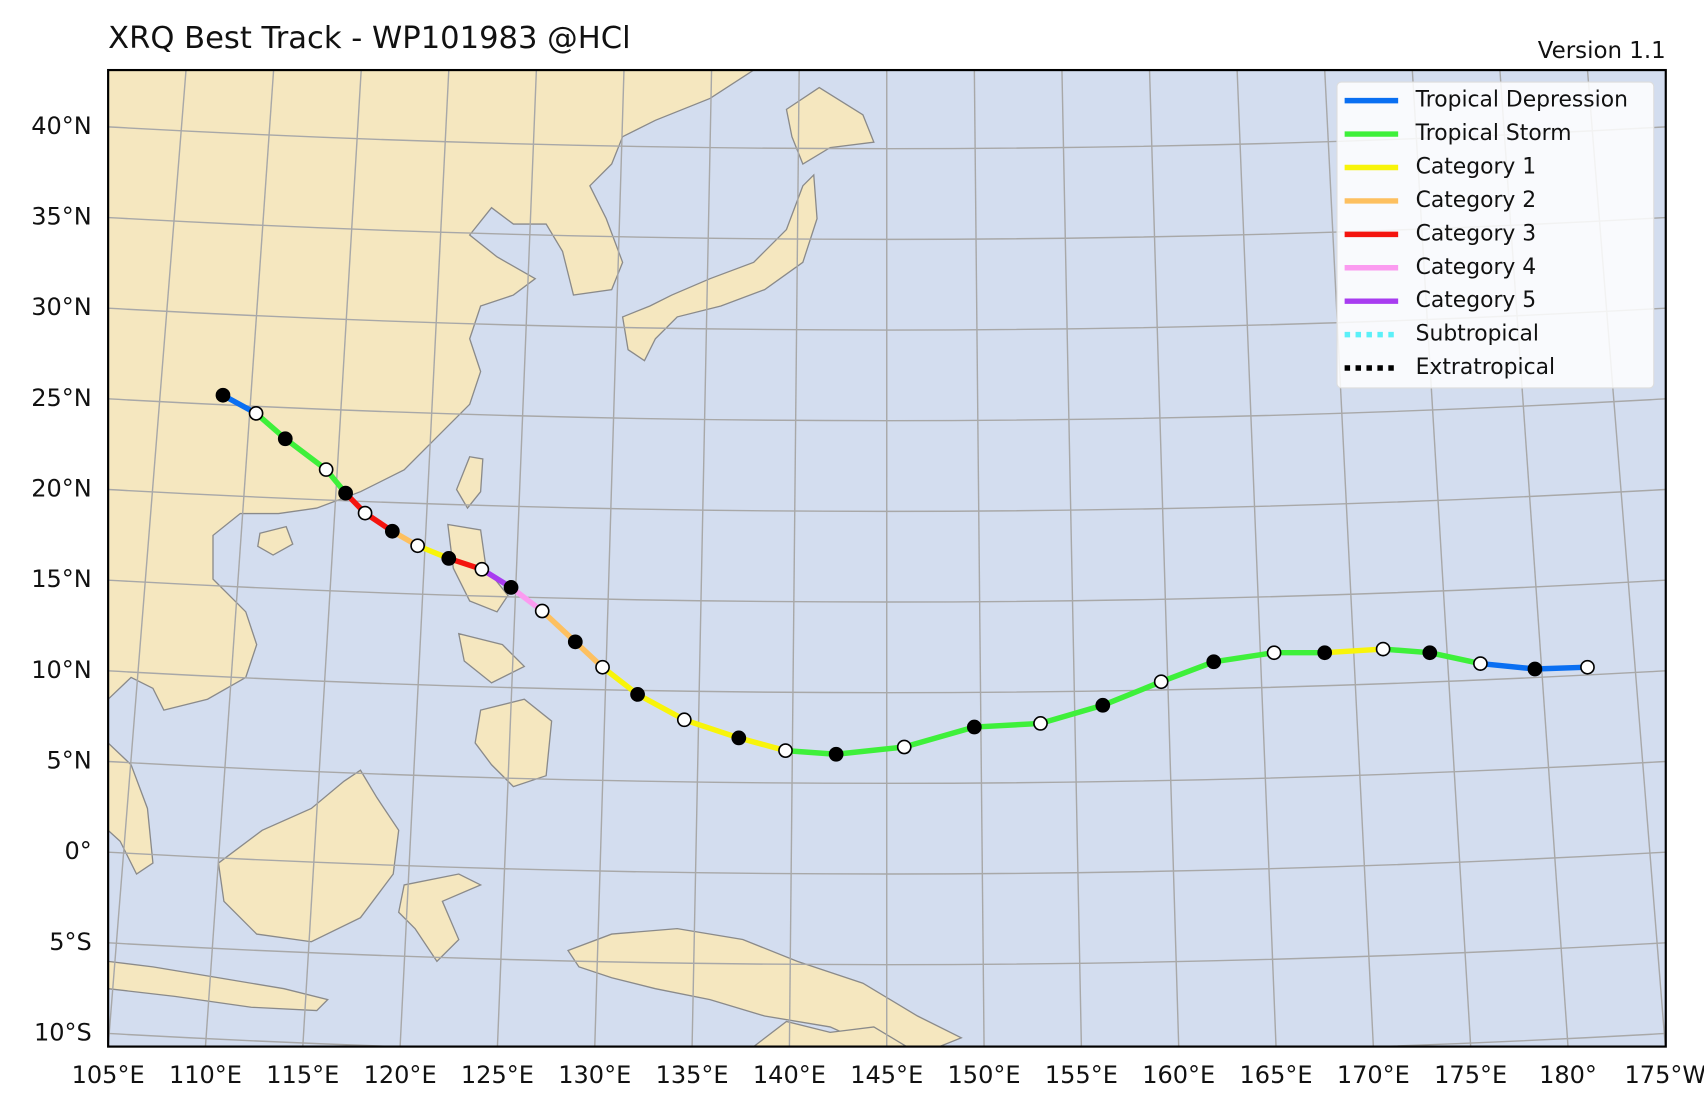 The width and height of the screenshot is (1704, 1109). Describe the element at coordinates (764, 987) in the screenshot. I see `land-new-guinea` at that location.